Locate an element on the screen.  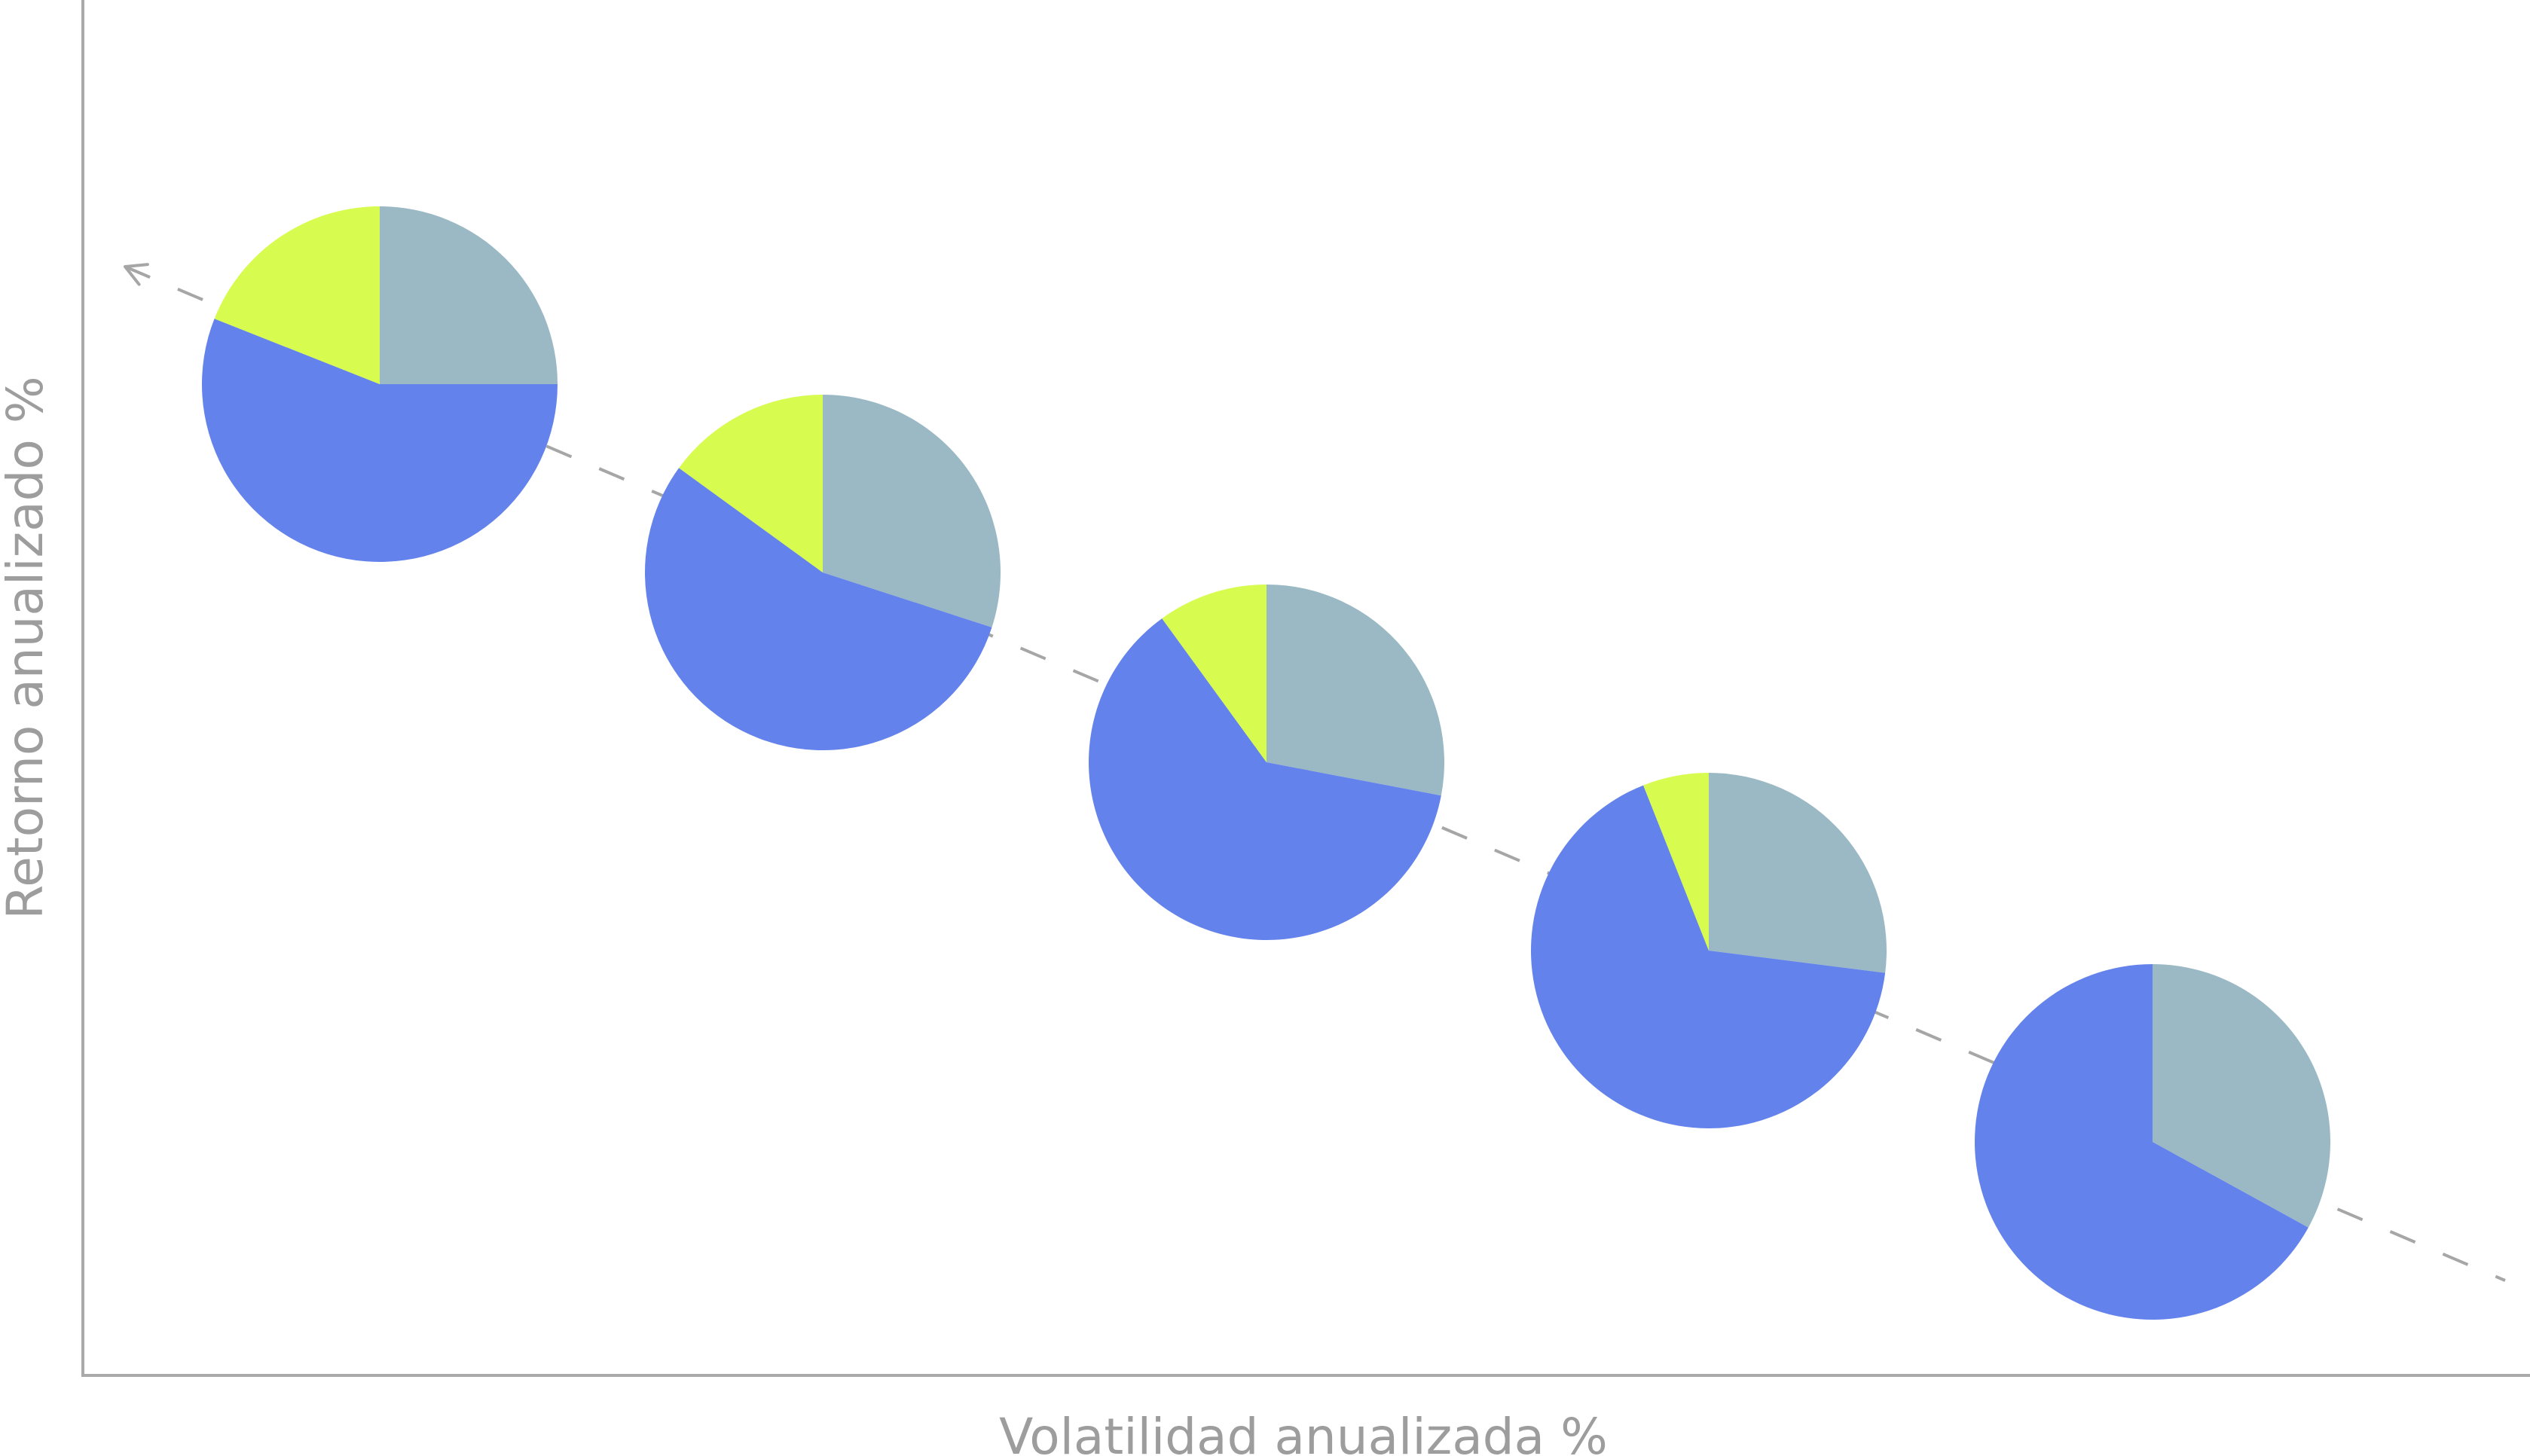
pie-3-slice-blue is located at coordinates (1265, 779).